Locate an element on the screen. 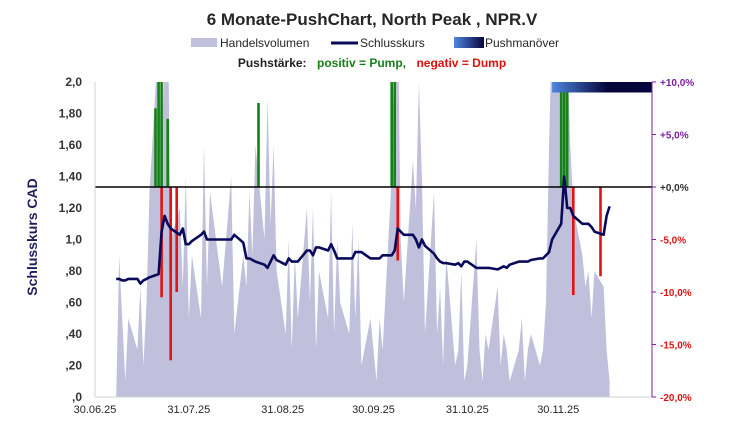  push-band is located at coordinates (602, 87).